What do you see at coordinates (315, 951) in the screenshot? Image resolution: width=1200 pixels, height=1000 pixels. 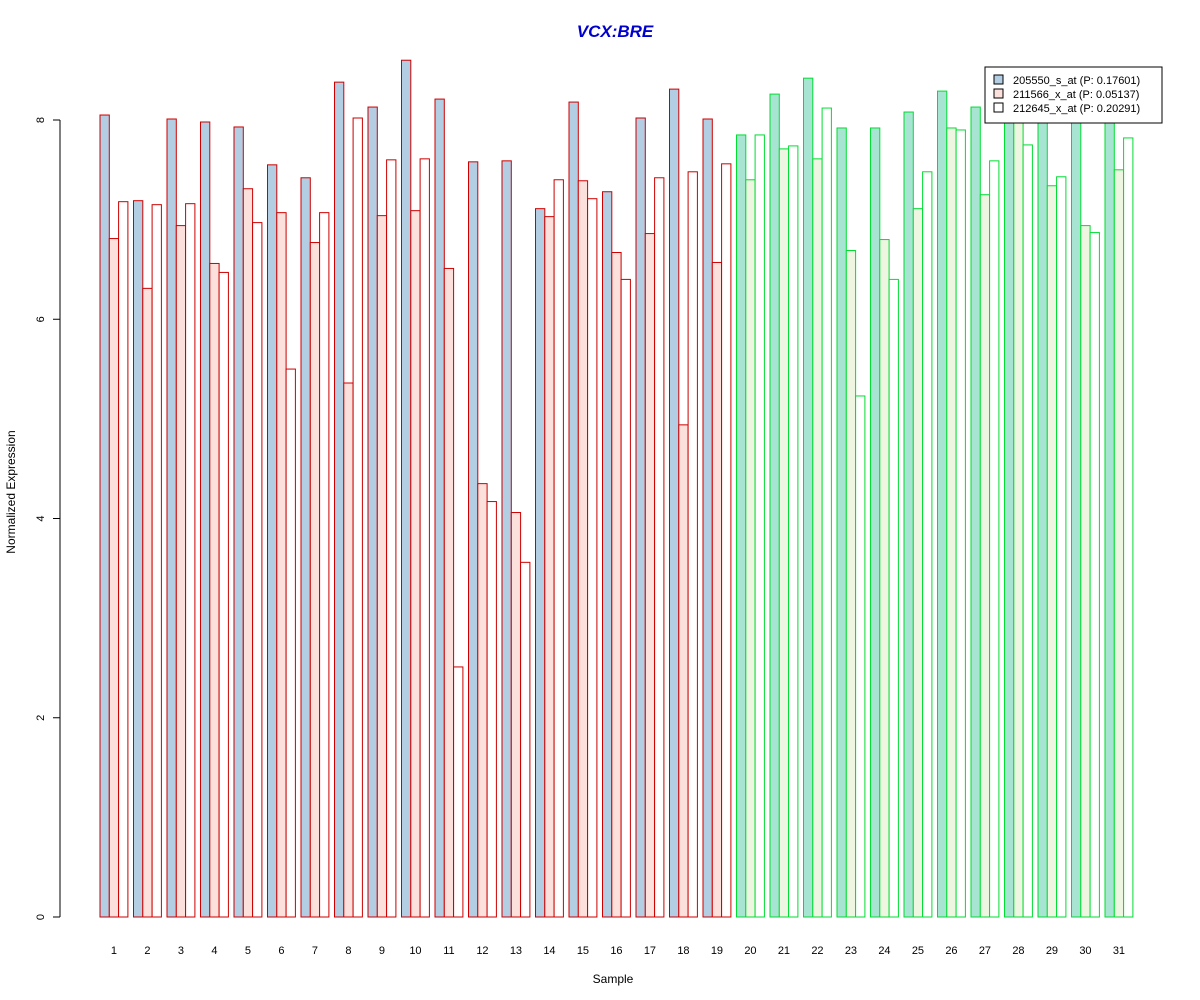 I see `x-tick-label: 7` at bounding box center [315, 951].